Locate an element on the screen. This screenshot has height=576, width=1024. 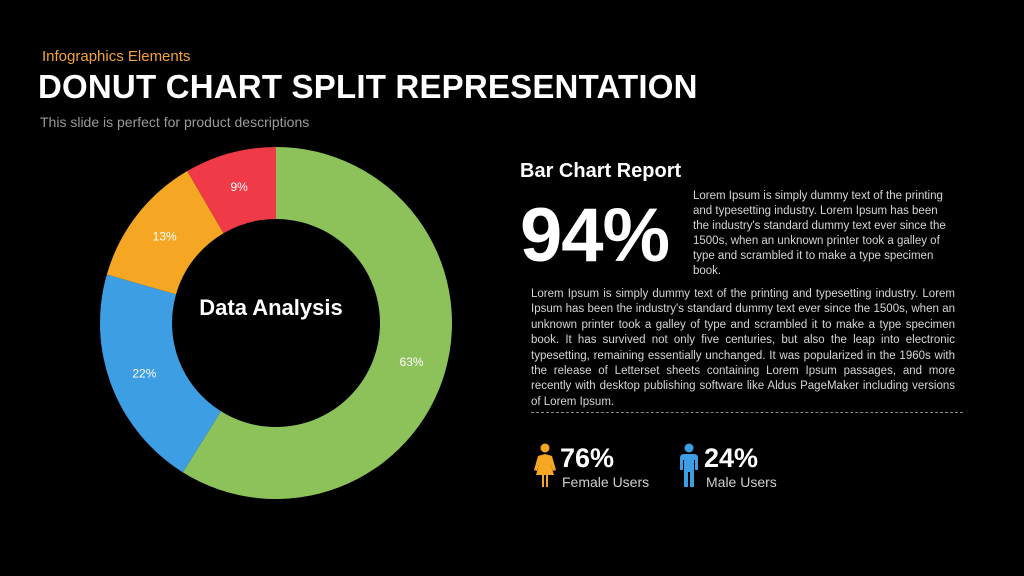
female-users-label: Female Users is located at coordinates (606, 482).